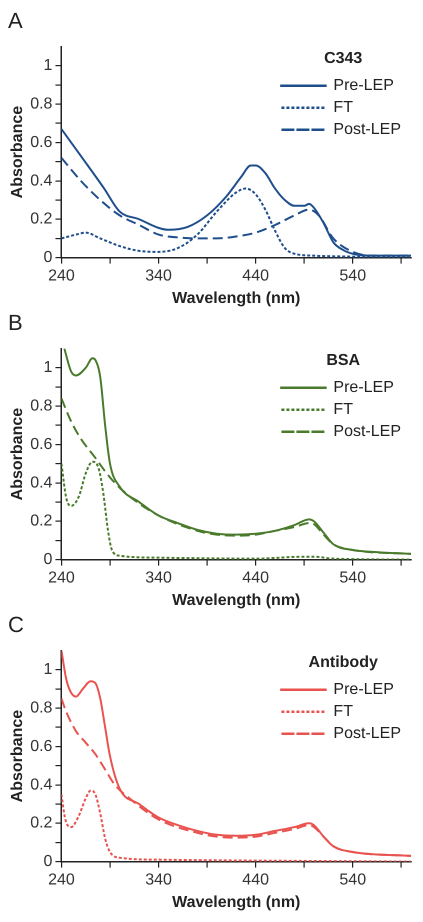 The image size is (423, 922). Describe the element at coordinates (16, 21) in the screenshot. I see `text: A` at that location.